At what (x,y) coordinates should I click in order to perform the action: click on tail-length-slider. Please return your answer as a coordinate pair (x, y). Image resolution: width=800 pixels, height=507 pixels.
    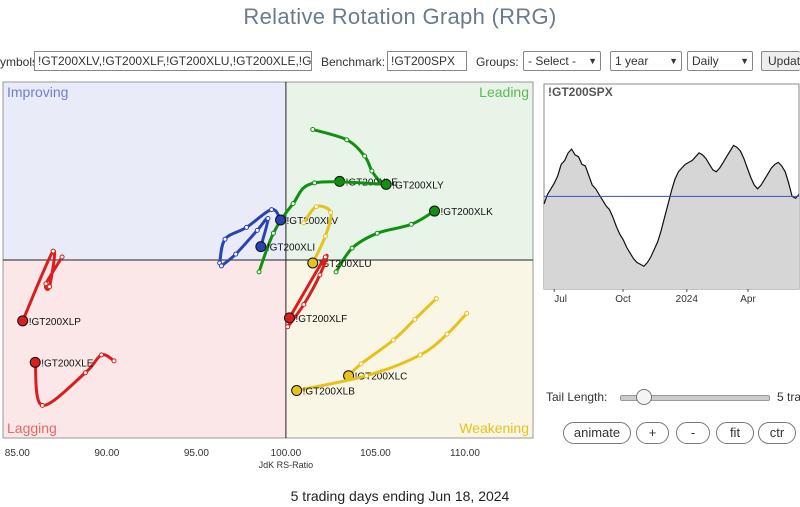
    Looking at the image, I should click on (695, 398).